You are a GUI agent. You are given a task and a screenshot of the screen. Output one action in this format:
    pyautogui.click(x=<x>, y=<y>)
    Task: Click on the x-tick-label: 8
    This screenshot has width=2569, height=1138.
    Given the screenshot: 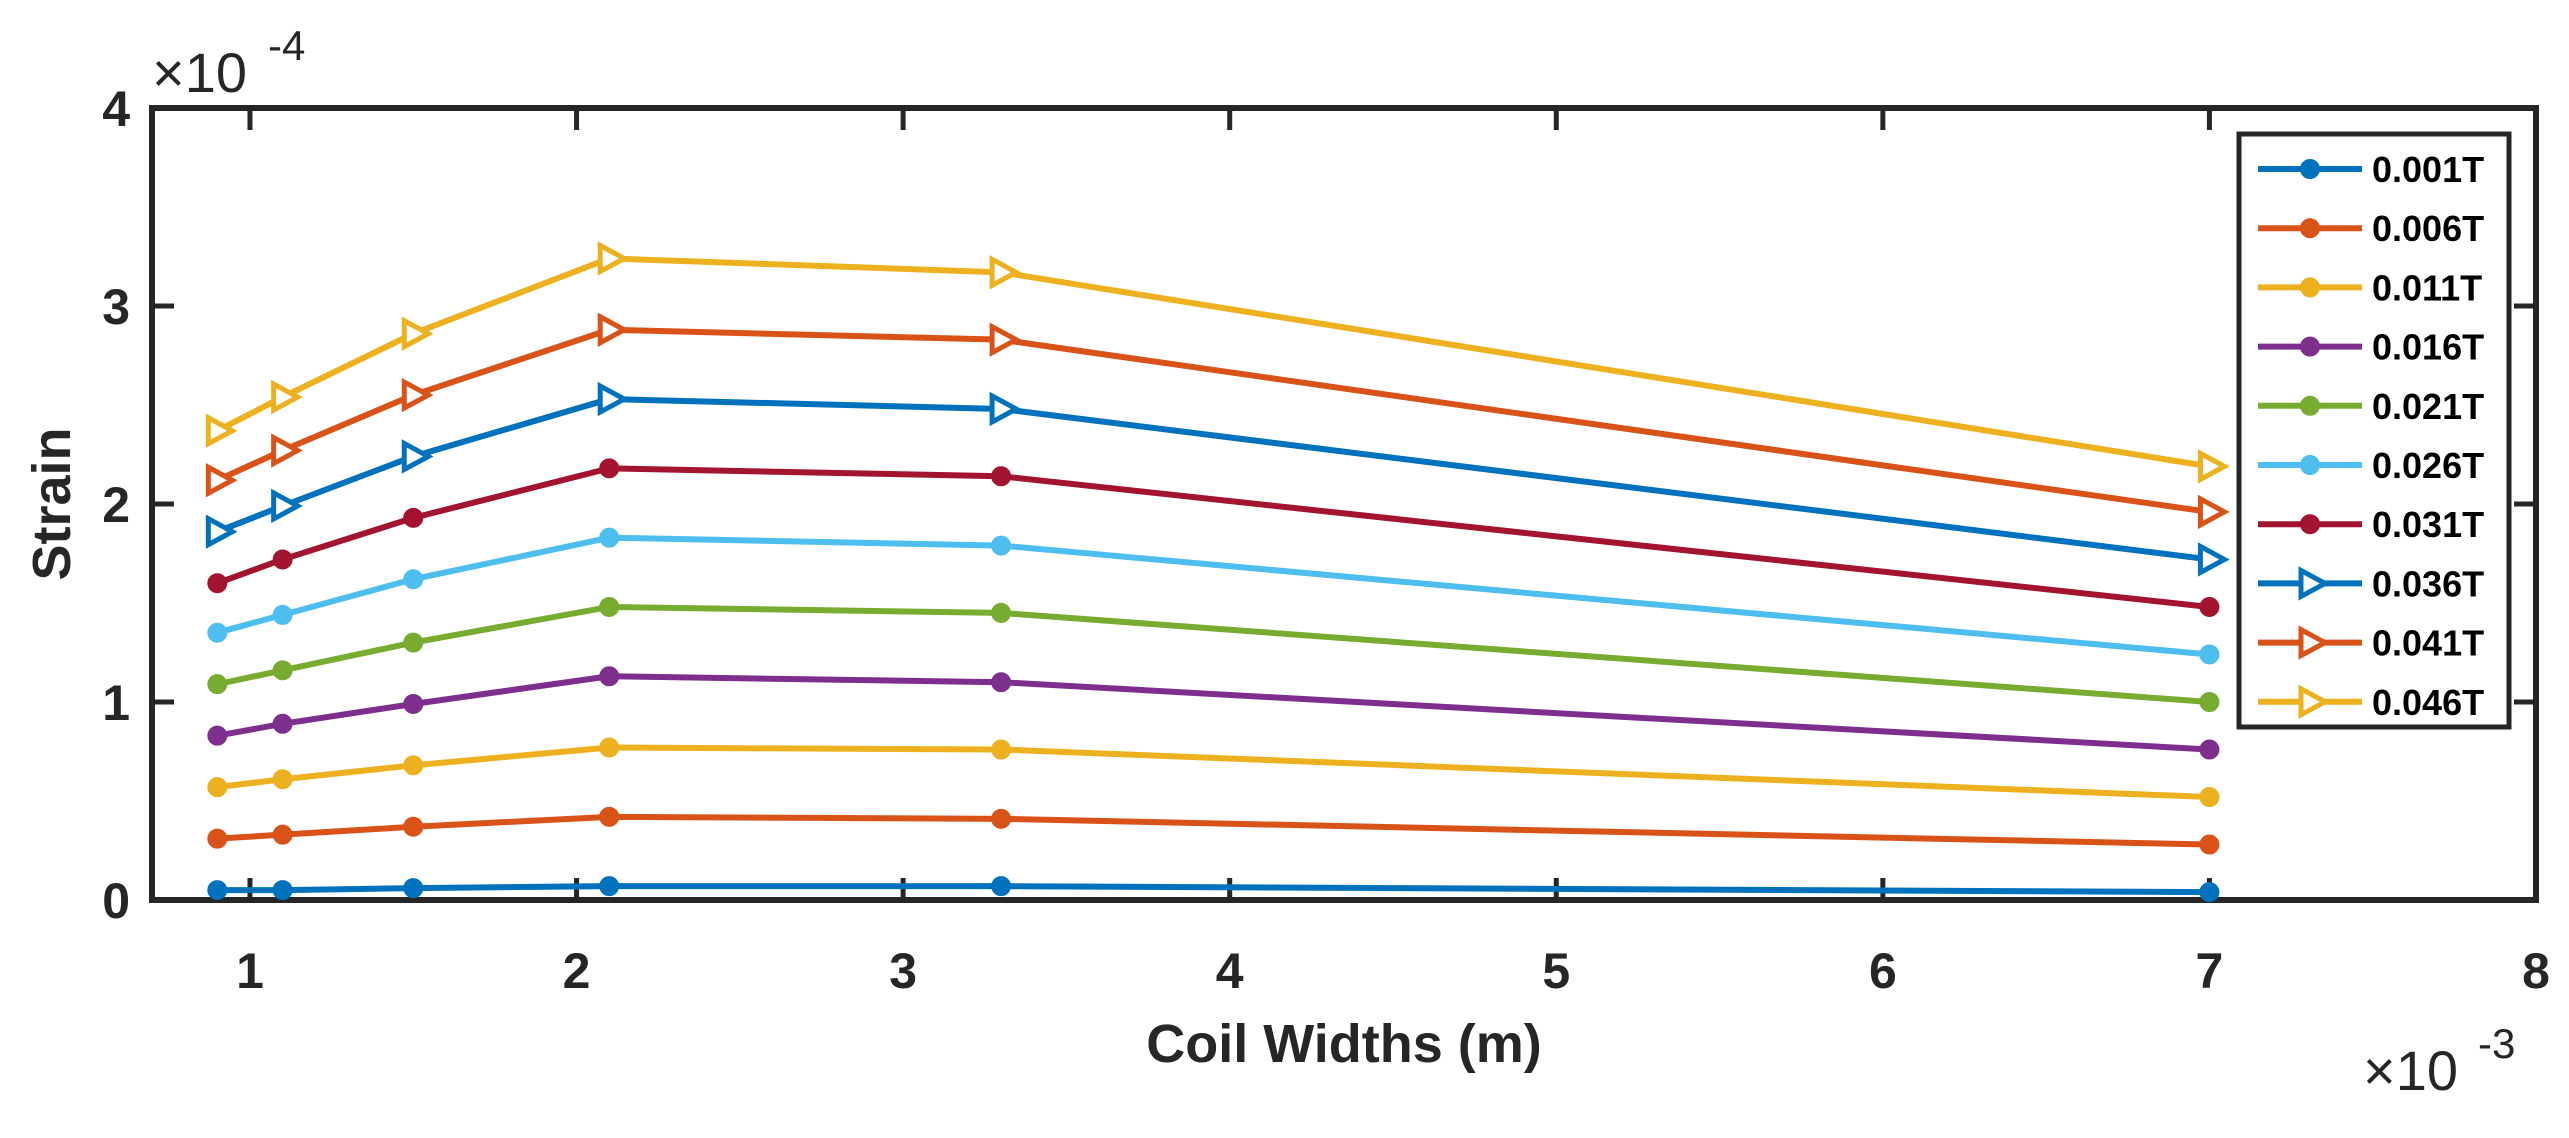 What is the action you would take?
    pyautogui.click(x=2536, y=971)
    